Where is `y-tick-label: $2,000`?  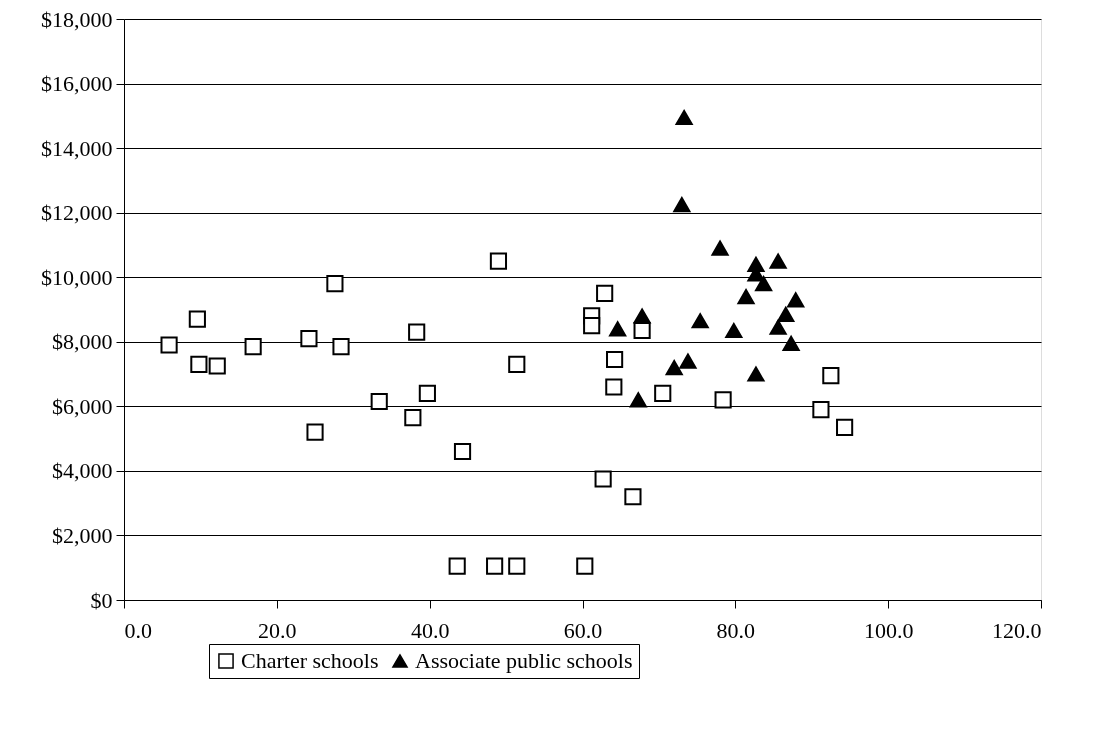
y-tick-label: $2,000 is located at coordinates (82, 535).